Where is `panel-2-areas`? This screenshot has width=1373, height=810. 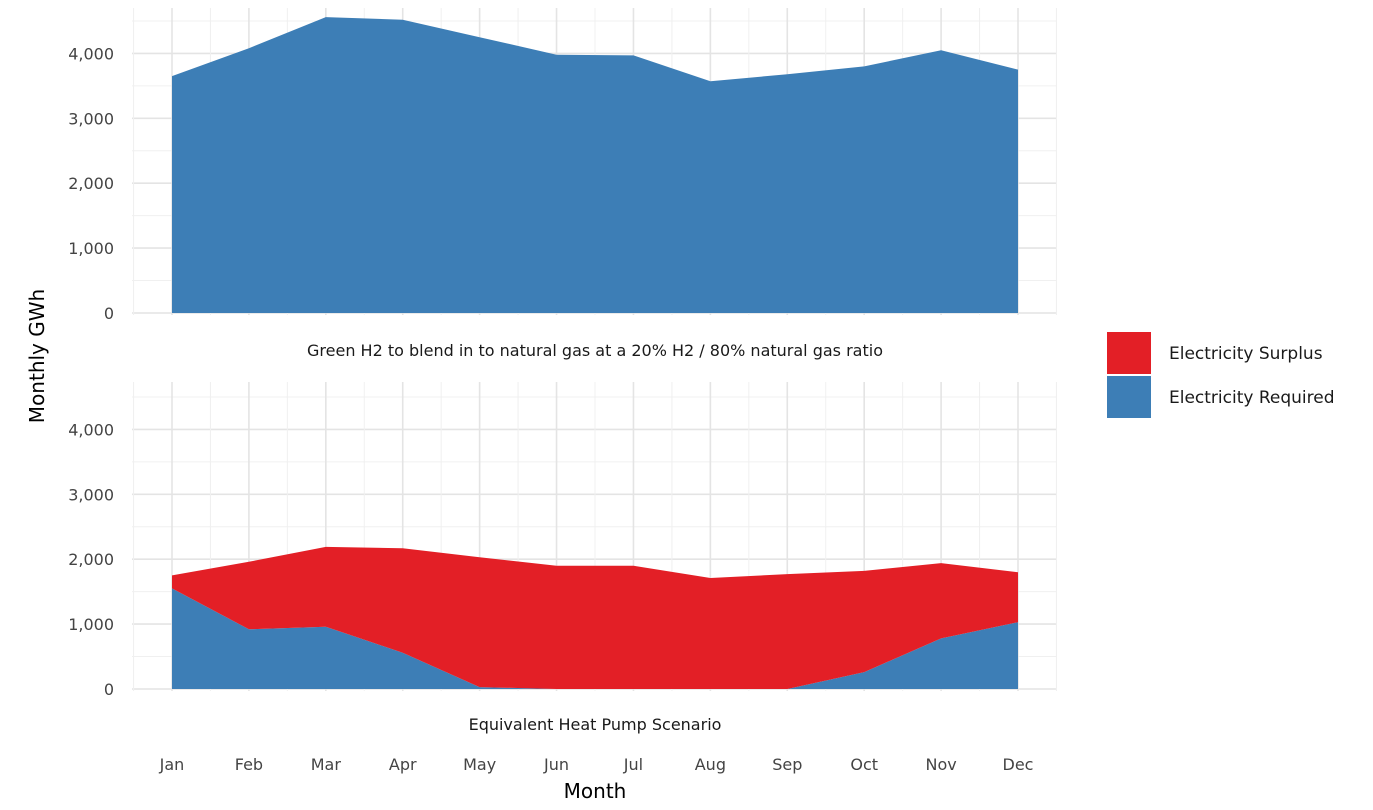
panel-2-areas is located at coordinates (595, 617).